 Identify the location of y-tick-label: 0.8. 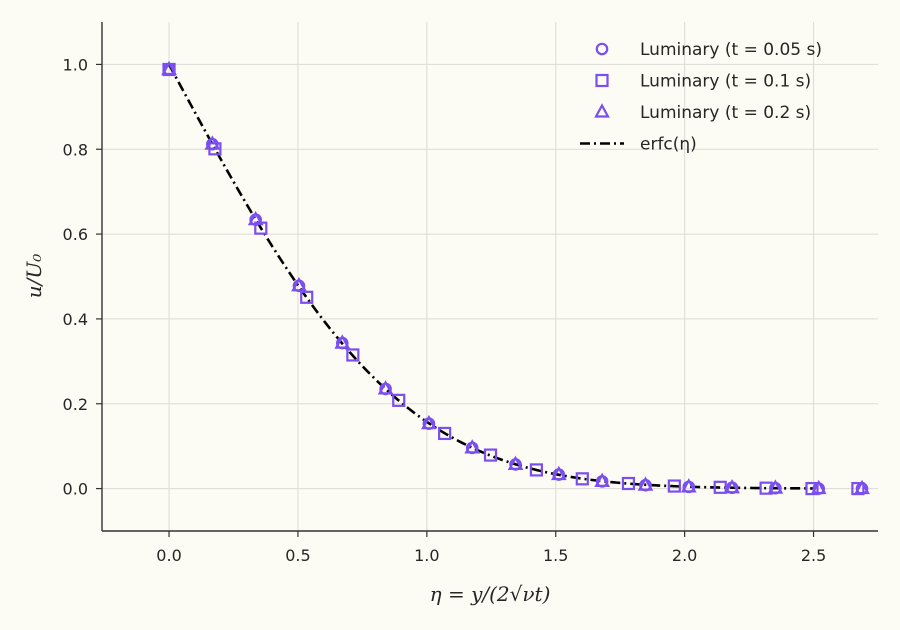
(75, 149).